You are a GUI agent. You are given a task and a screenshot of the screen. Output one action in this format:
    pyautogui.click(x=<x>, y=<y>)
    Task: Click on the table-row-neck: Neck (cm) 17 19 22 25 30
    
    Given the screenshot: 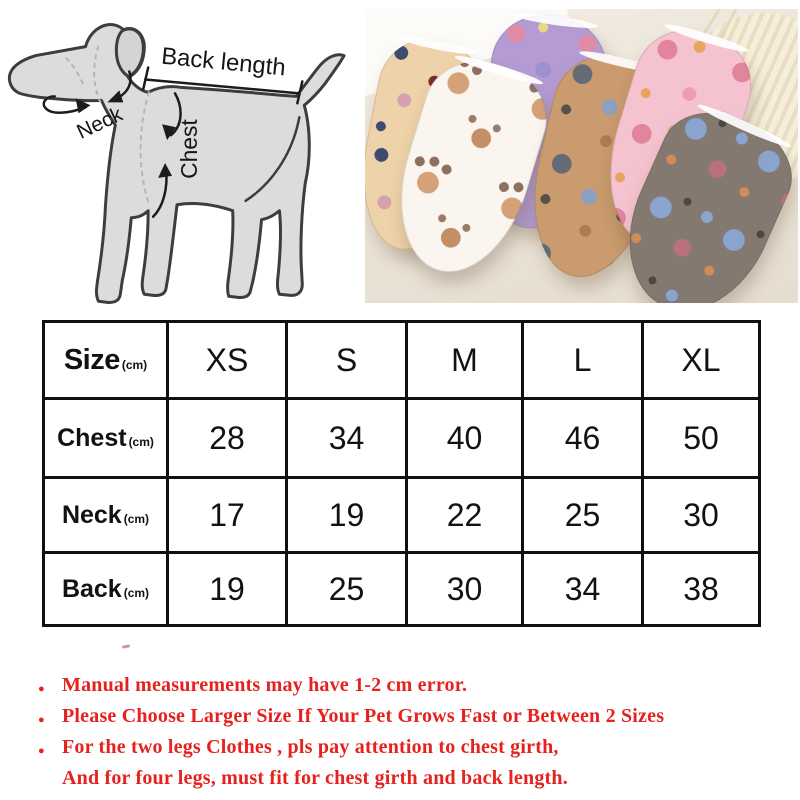 What is the action you would take?
    pyautogui.click(x=401, y=515)
    